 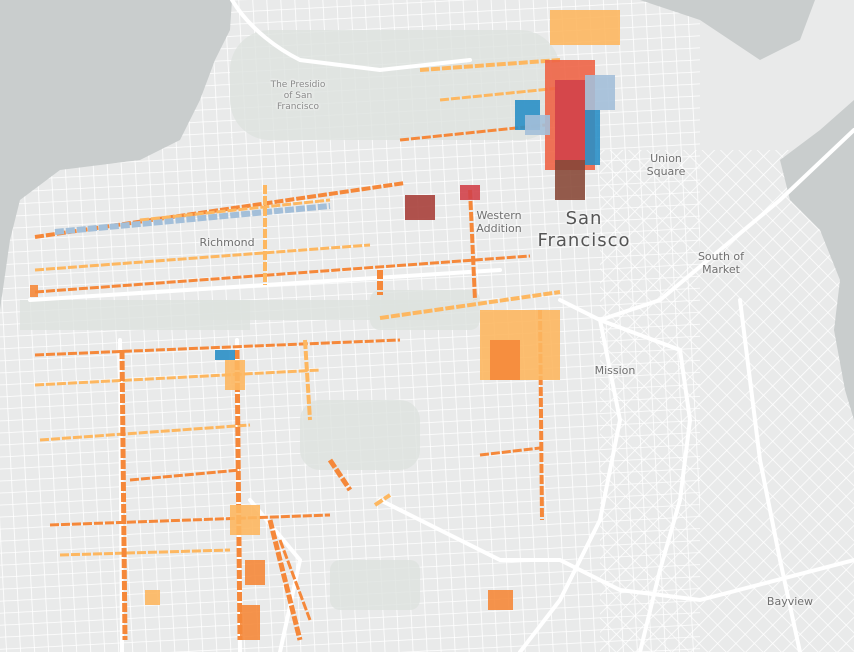 What do you see at coordinates (584, 229) in the screenshot?
I see `label-san-francisco: San Francisco` at bounding box center [584, 229].